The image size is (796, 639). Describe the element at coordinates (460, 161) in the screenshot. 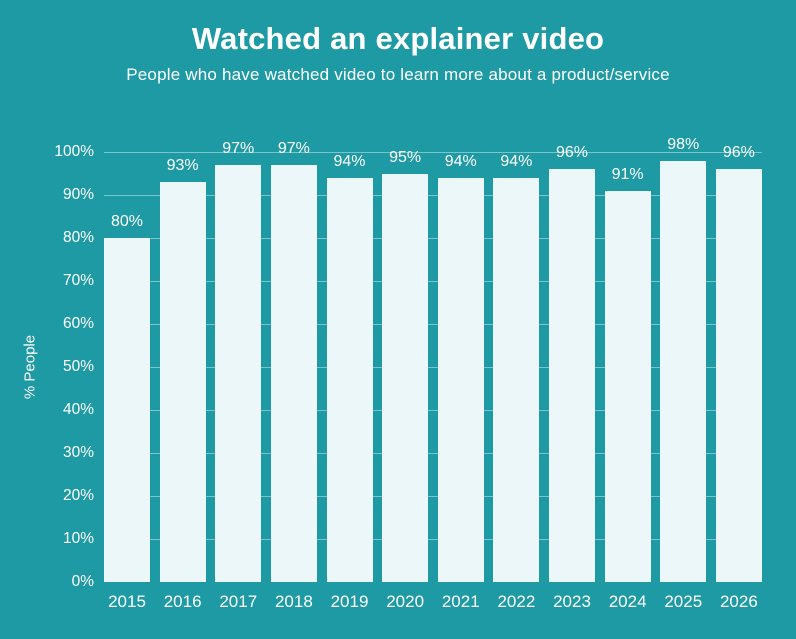

I see `bar-value-label-2021: 94%` at that location.